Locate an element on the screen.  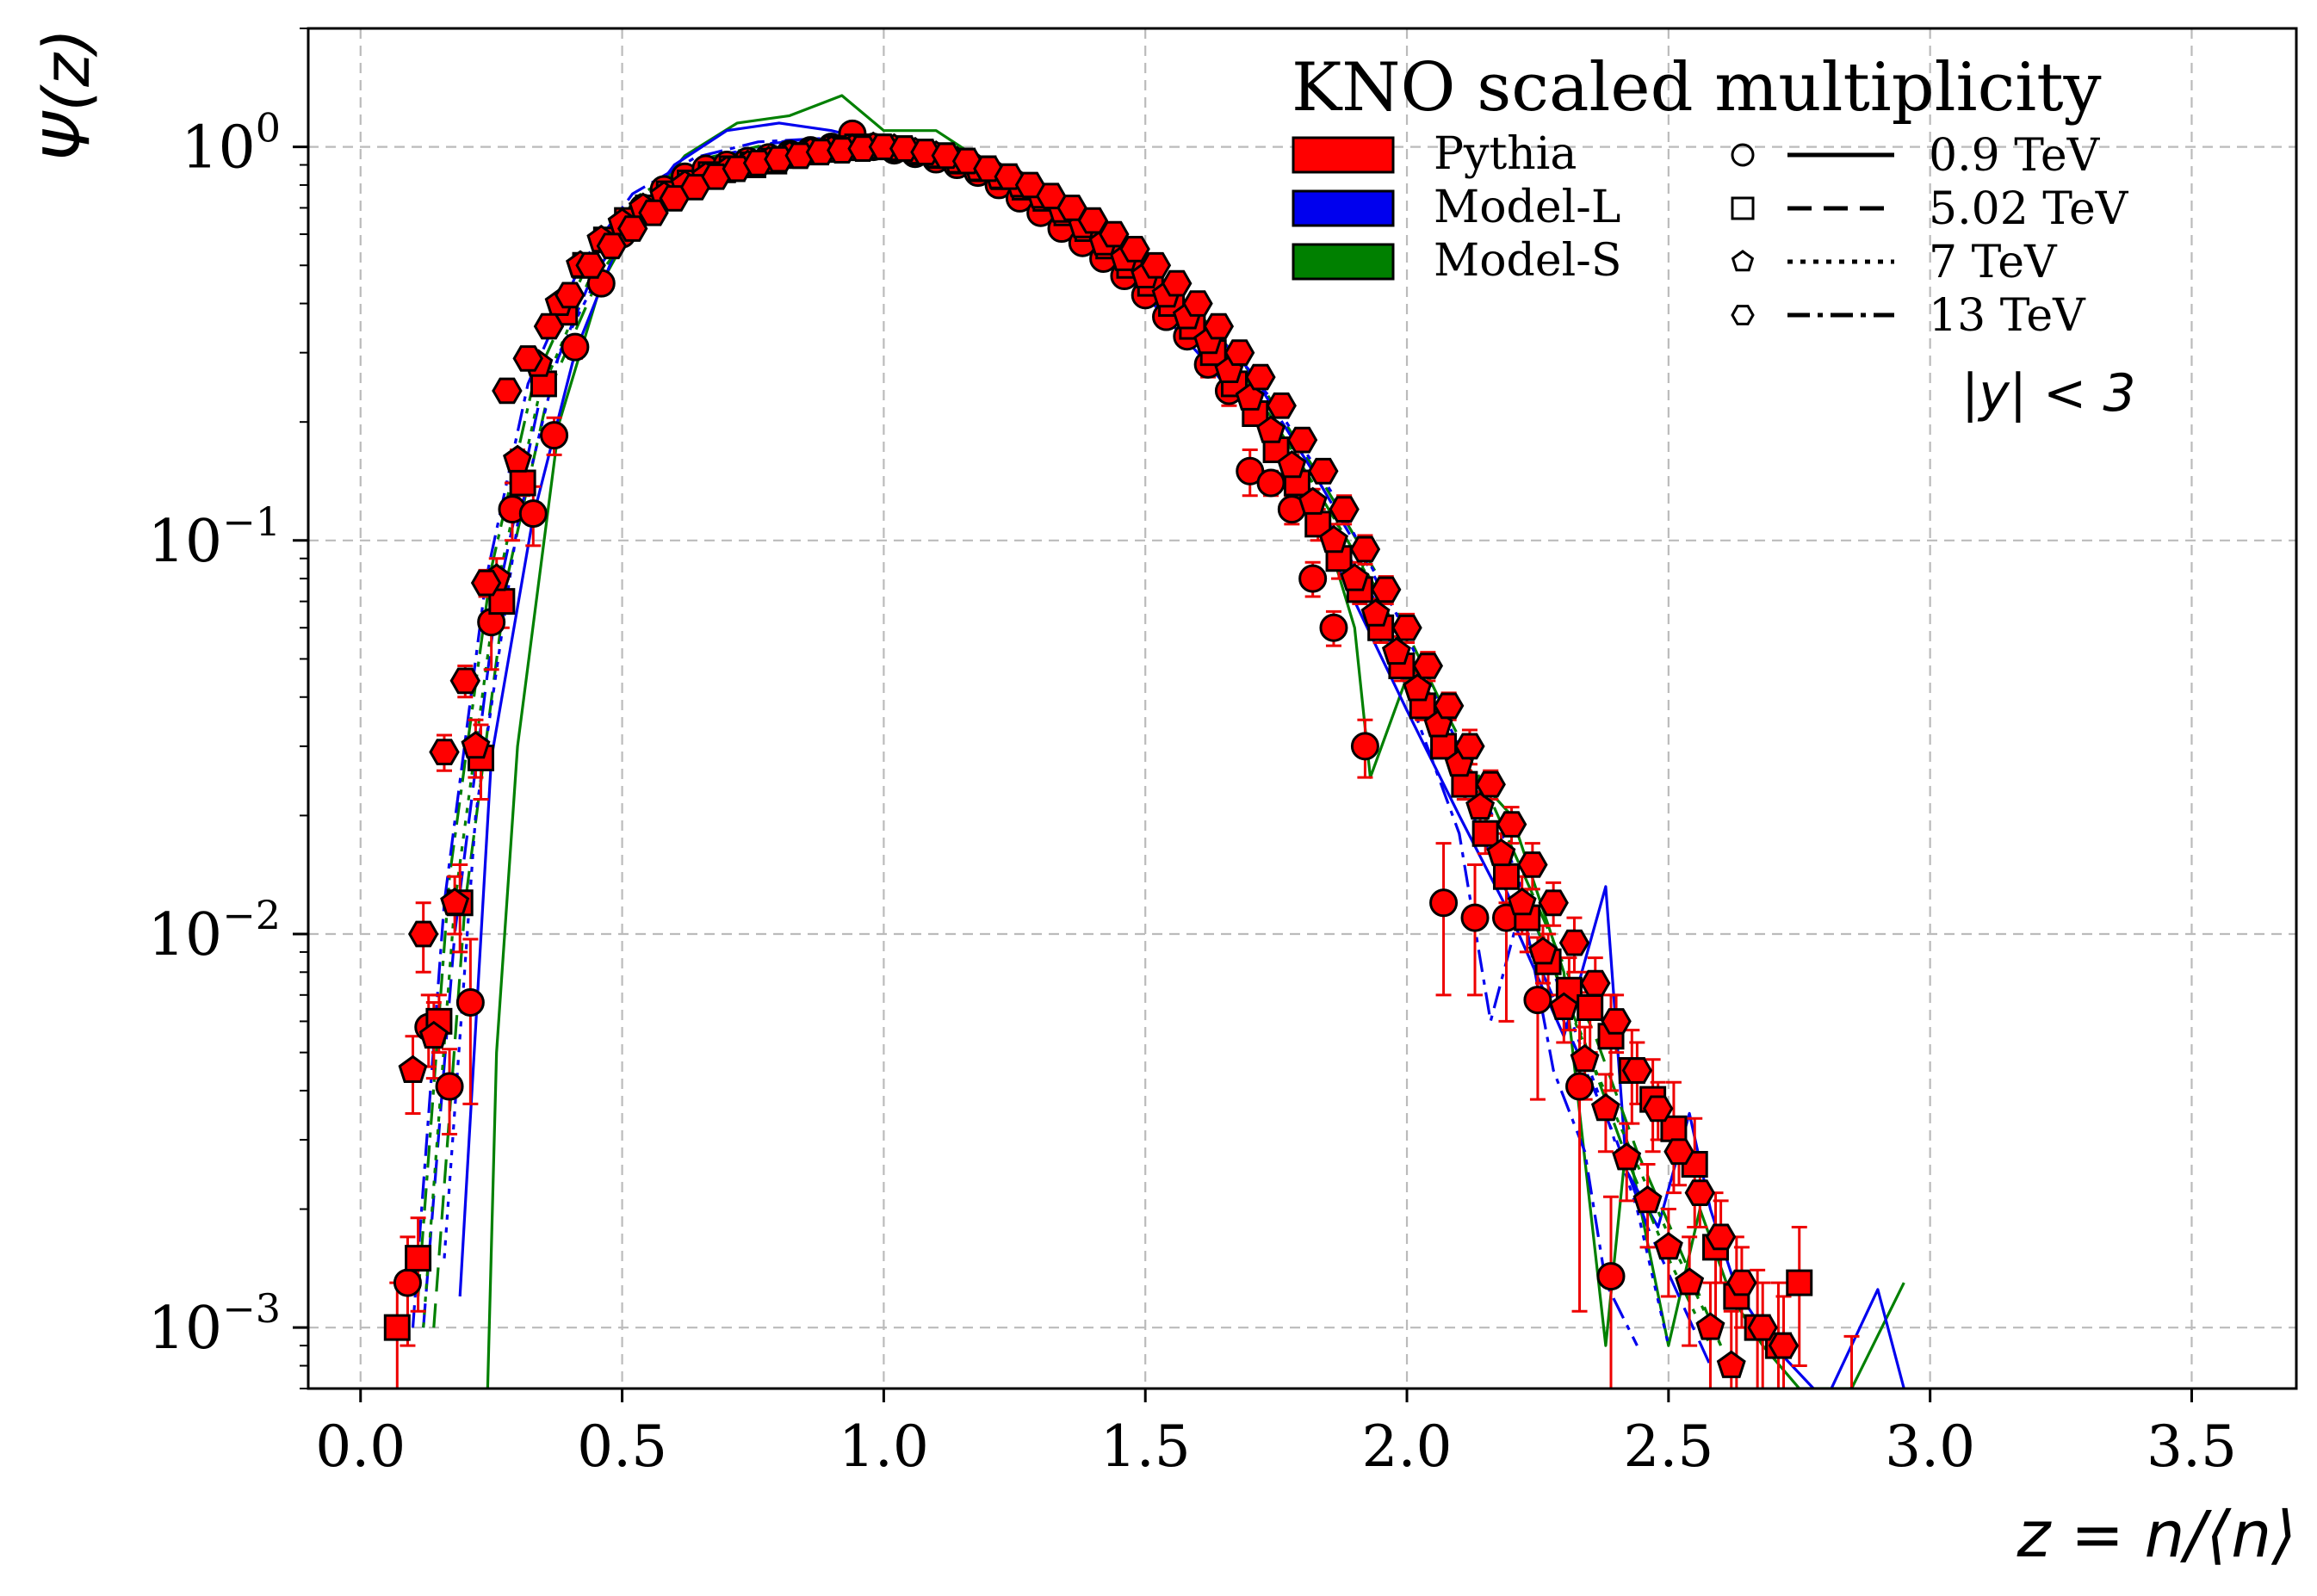
y-tick-label: 10⁻³ is located at coordinates (214, 1324).